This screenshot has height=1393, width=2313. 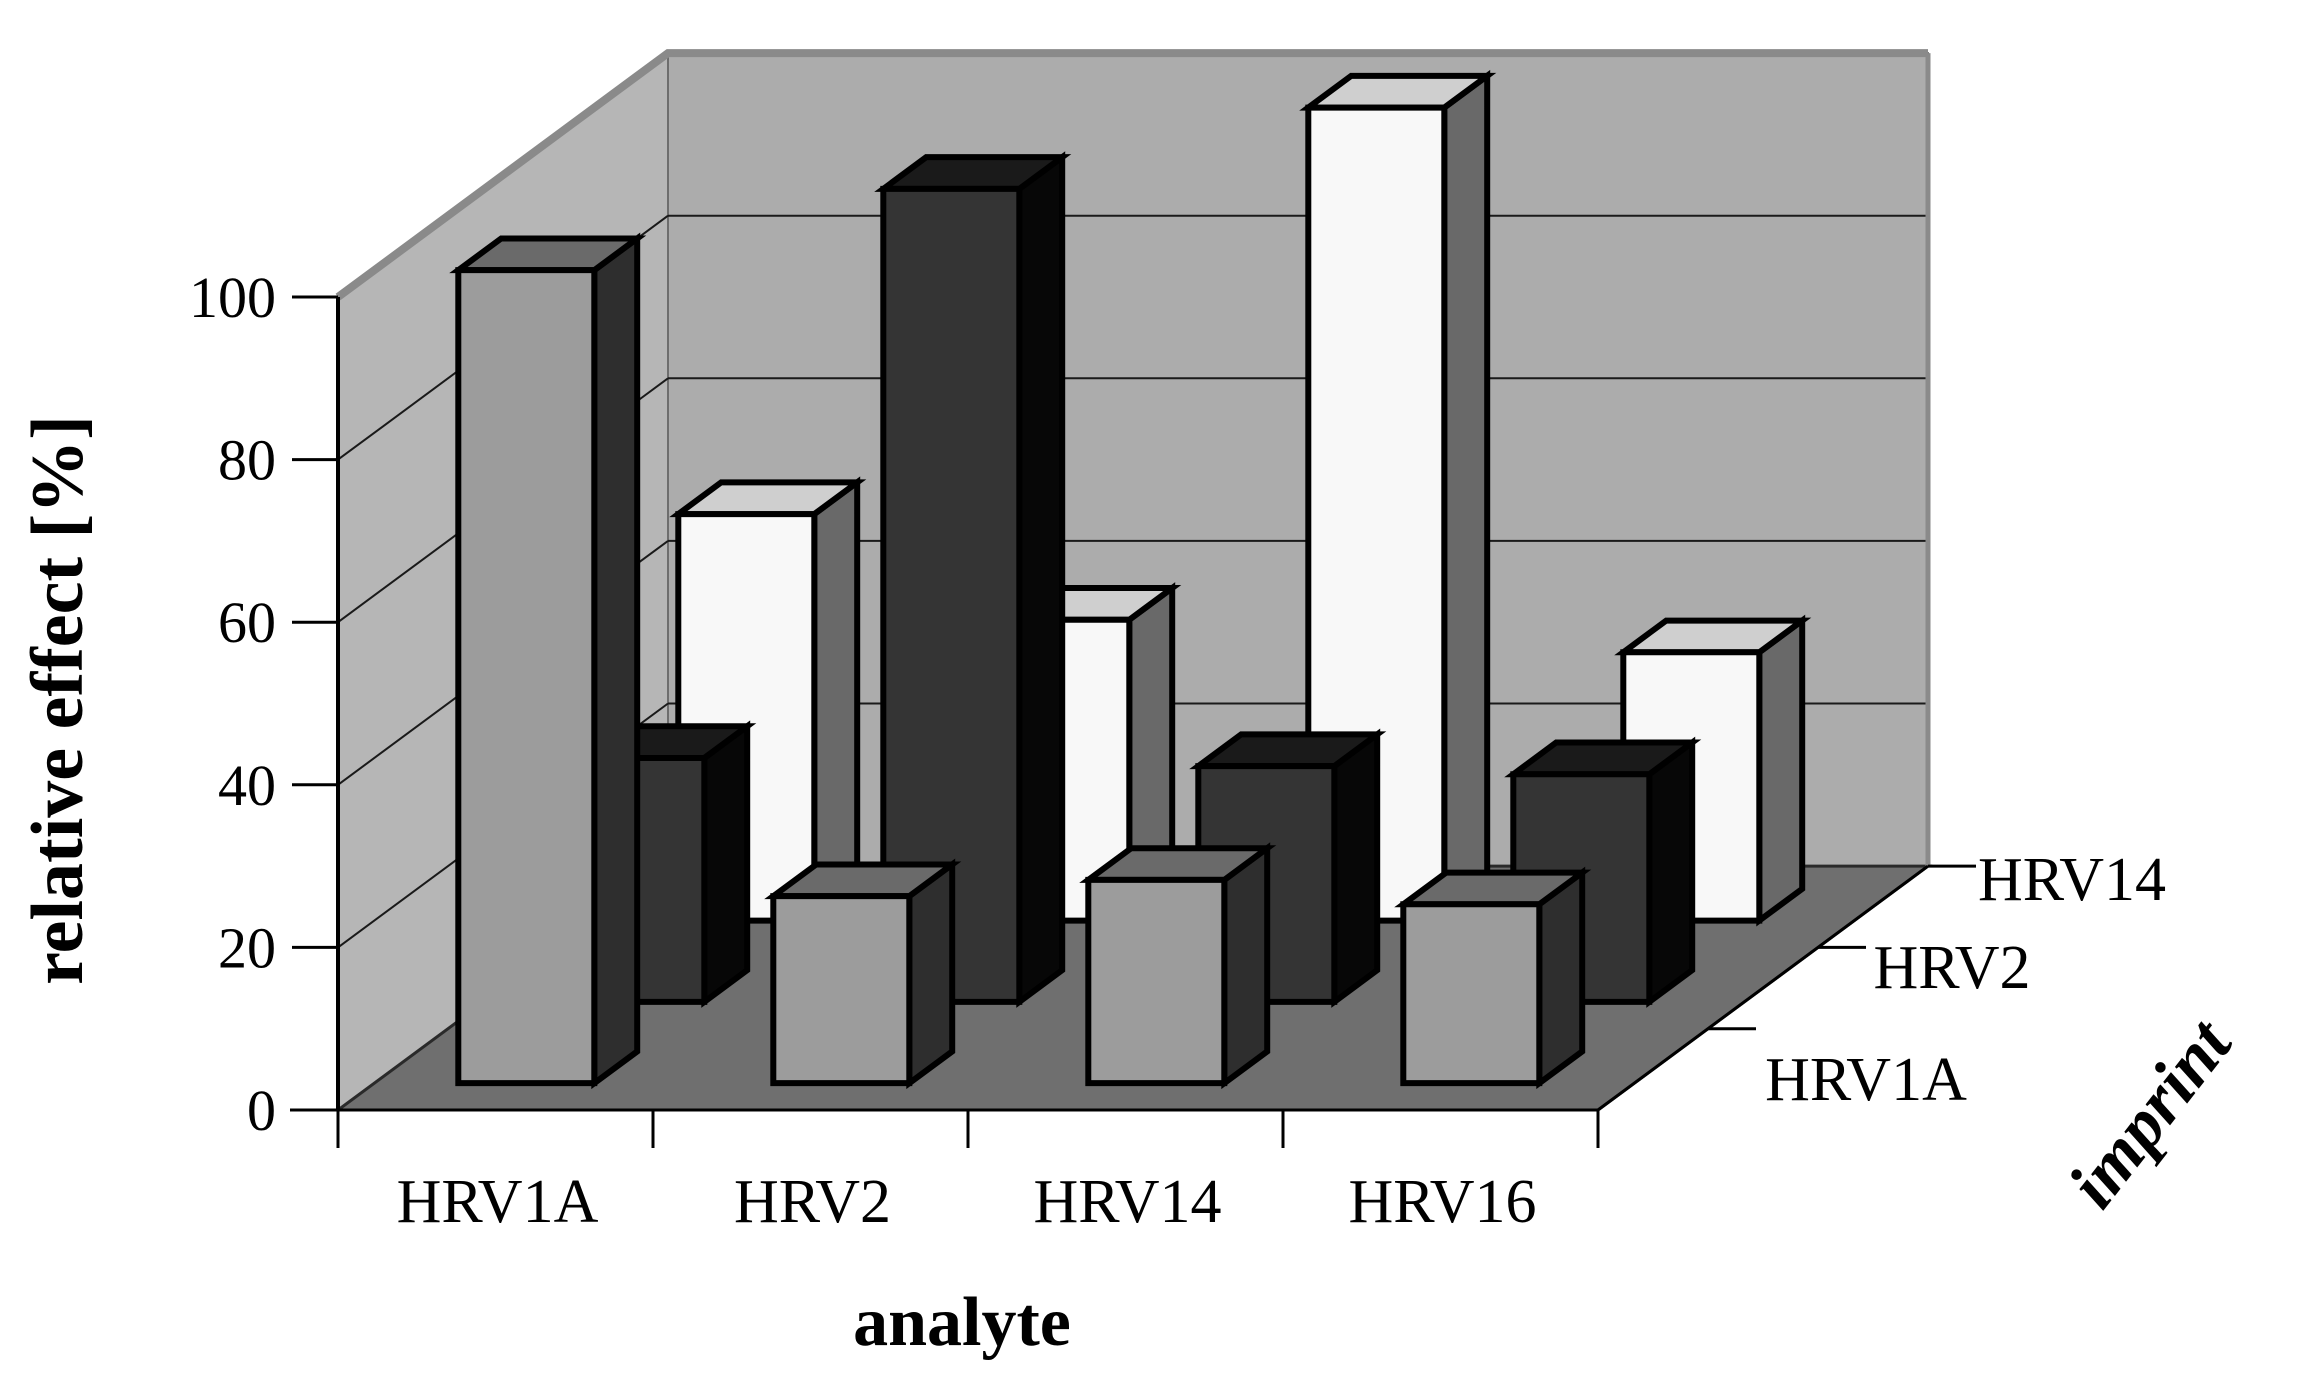 What do you see at coordinates (58, 700) in the screenshot?
I see `value-axis-title: relative effect [%]` at bounding box center [58, 700].